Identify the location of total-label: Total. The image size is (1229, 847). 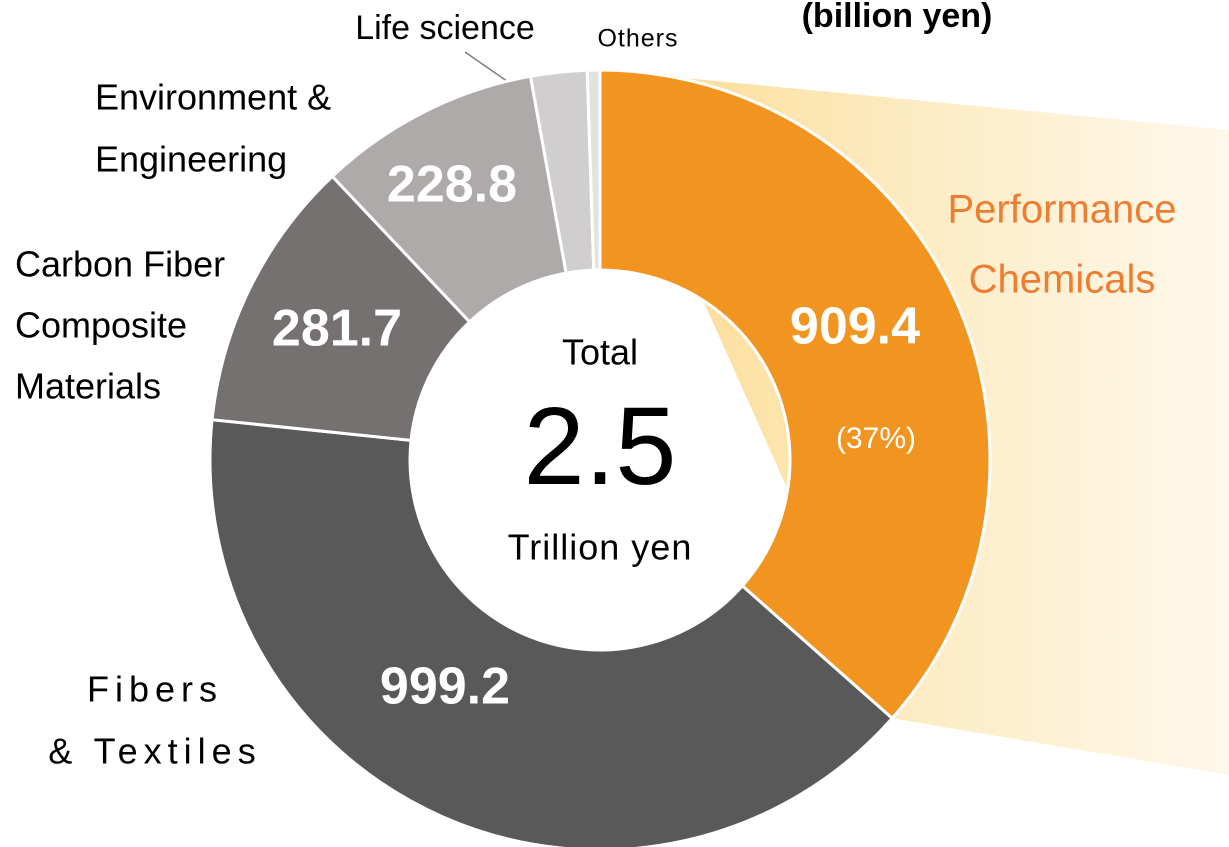
(600, 352).